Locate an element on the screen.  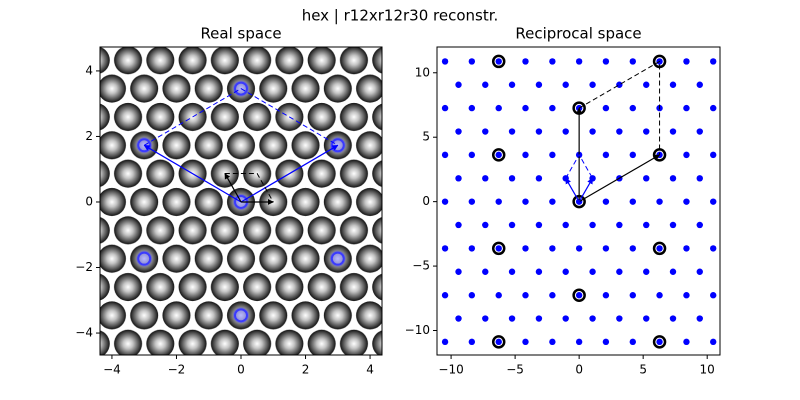
highlight-atom is located at coordinates (337, 258).